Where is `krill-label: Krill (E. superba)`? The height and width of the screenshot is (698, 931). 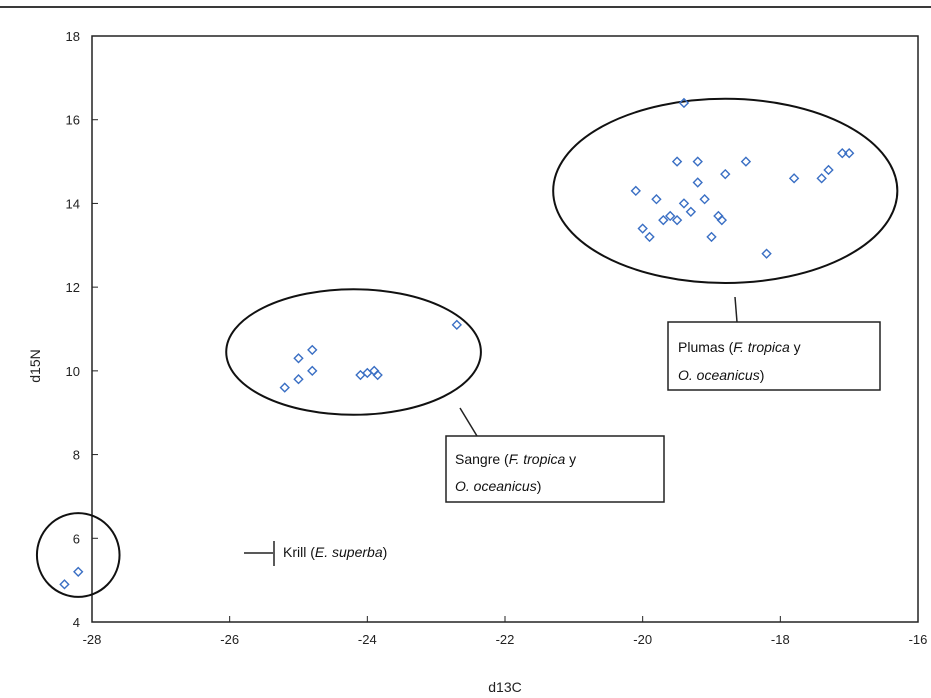 krill-label: Krill (E. superba) is located at coordinates (335, 552).